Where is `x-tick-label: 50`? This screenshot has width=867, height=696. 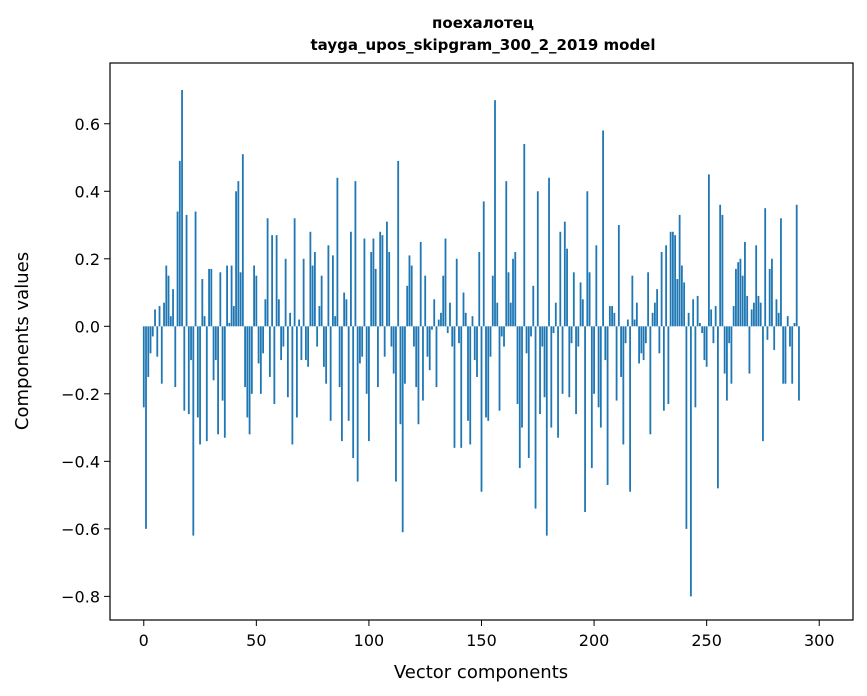 x-tick-label: 50 is located at coordinates (256, 640).